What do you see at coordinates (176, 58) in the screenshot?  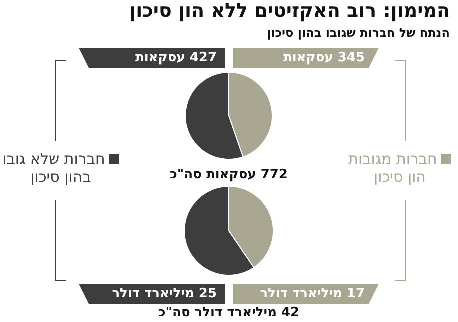 I see `data-label: 427 עסקאות` at bounding box center [176, 58].